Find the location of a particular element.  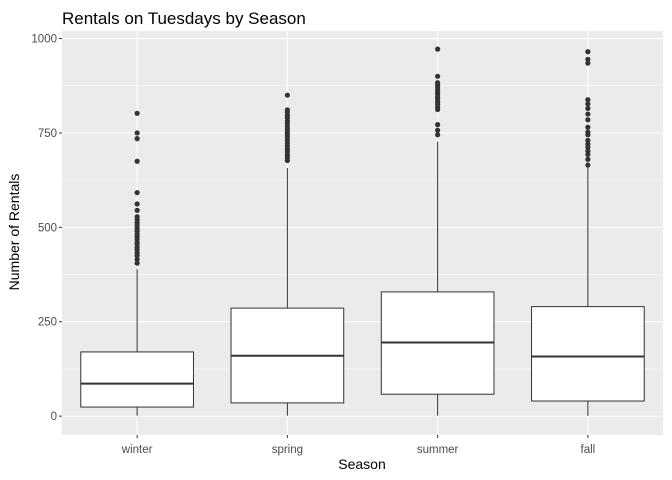

y-tick-label: 250 is located at coordinates (47, 323).